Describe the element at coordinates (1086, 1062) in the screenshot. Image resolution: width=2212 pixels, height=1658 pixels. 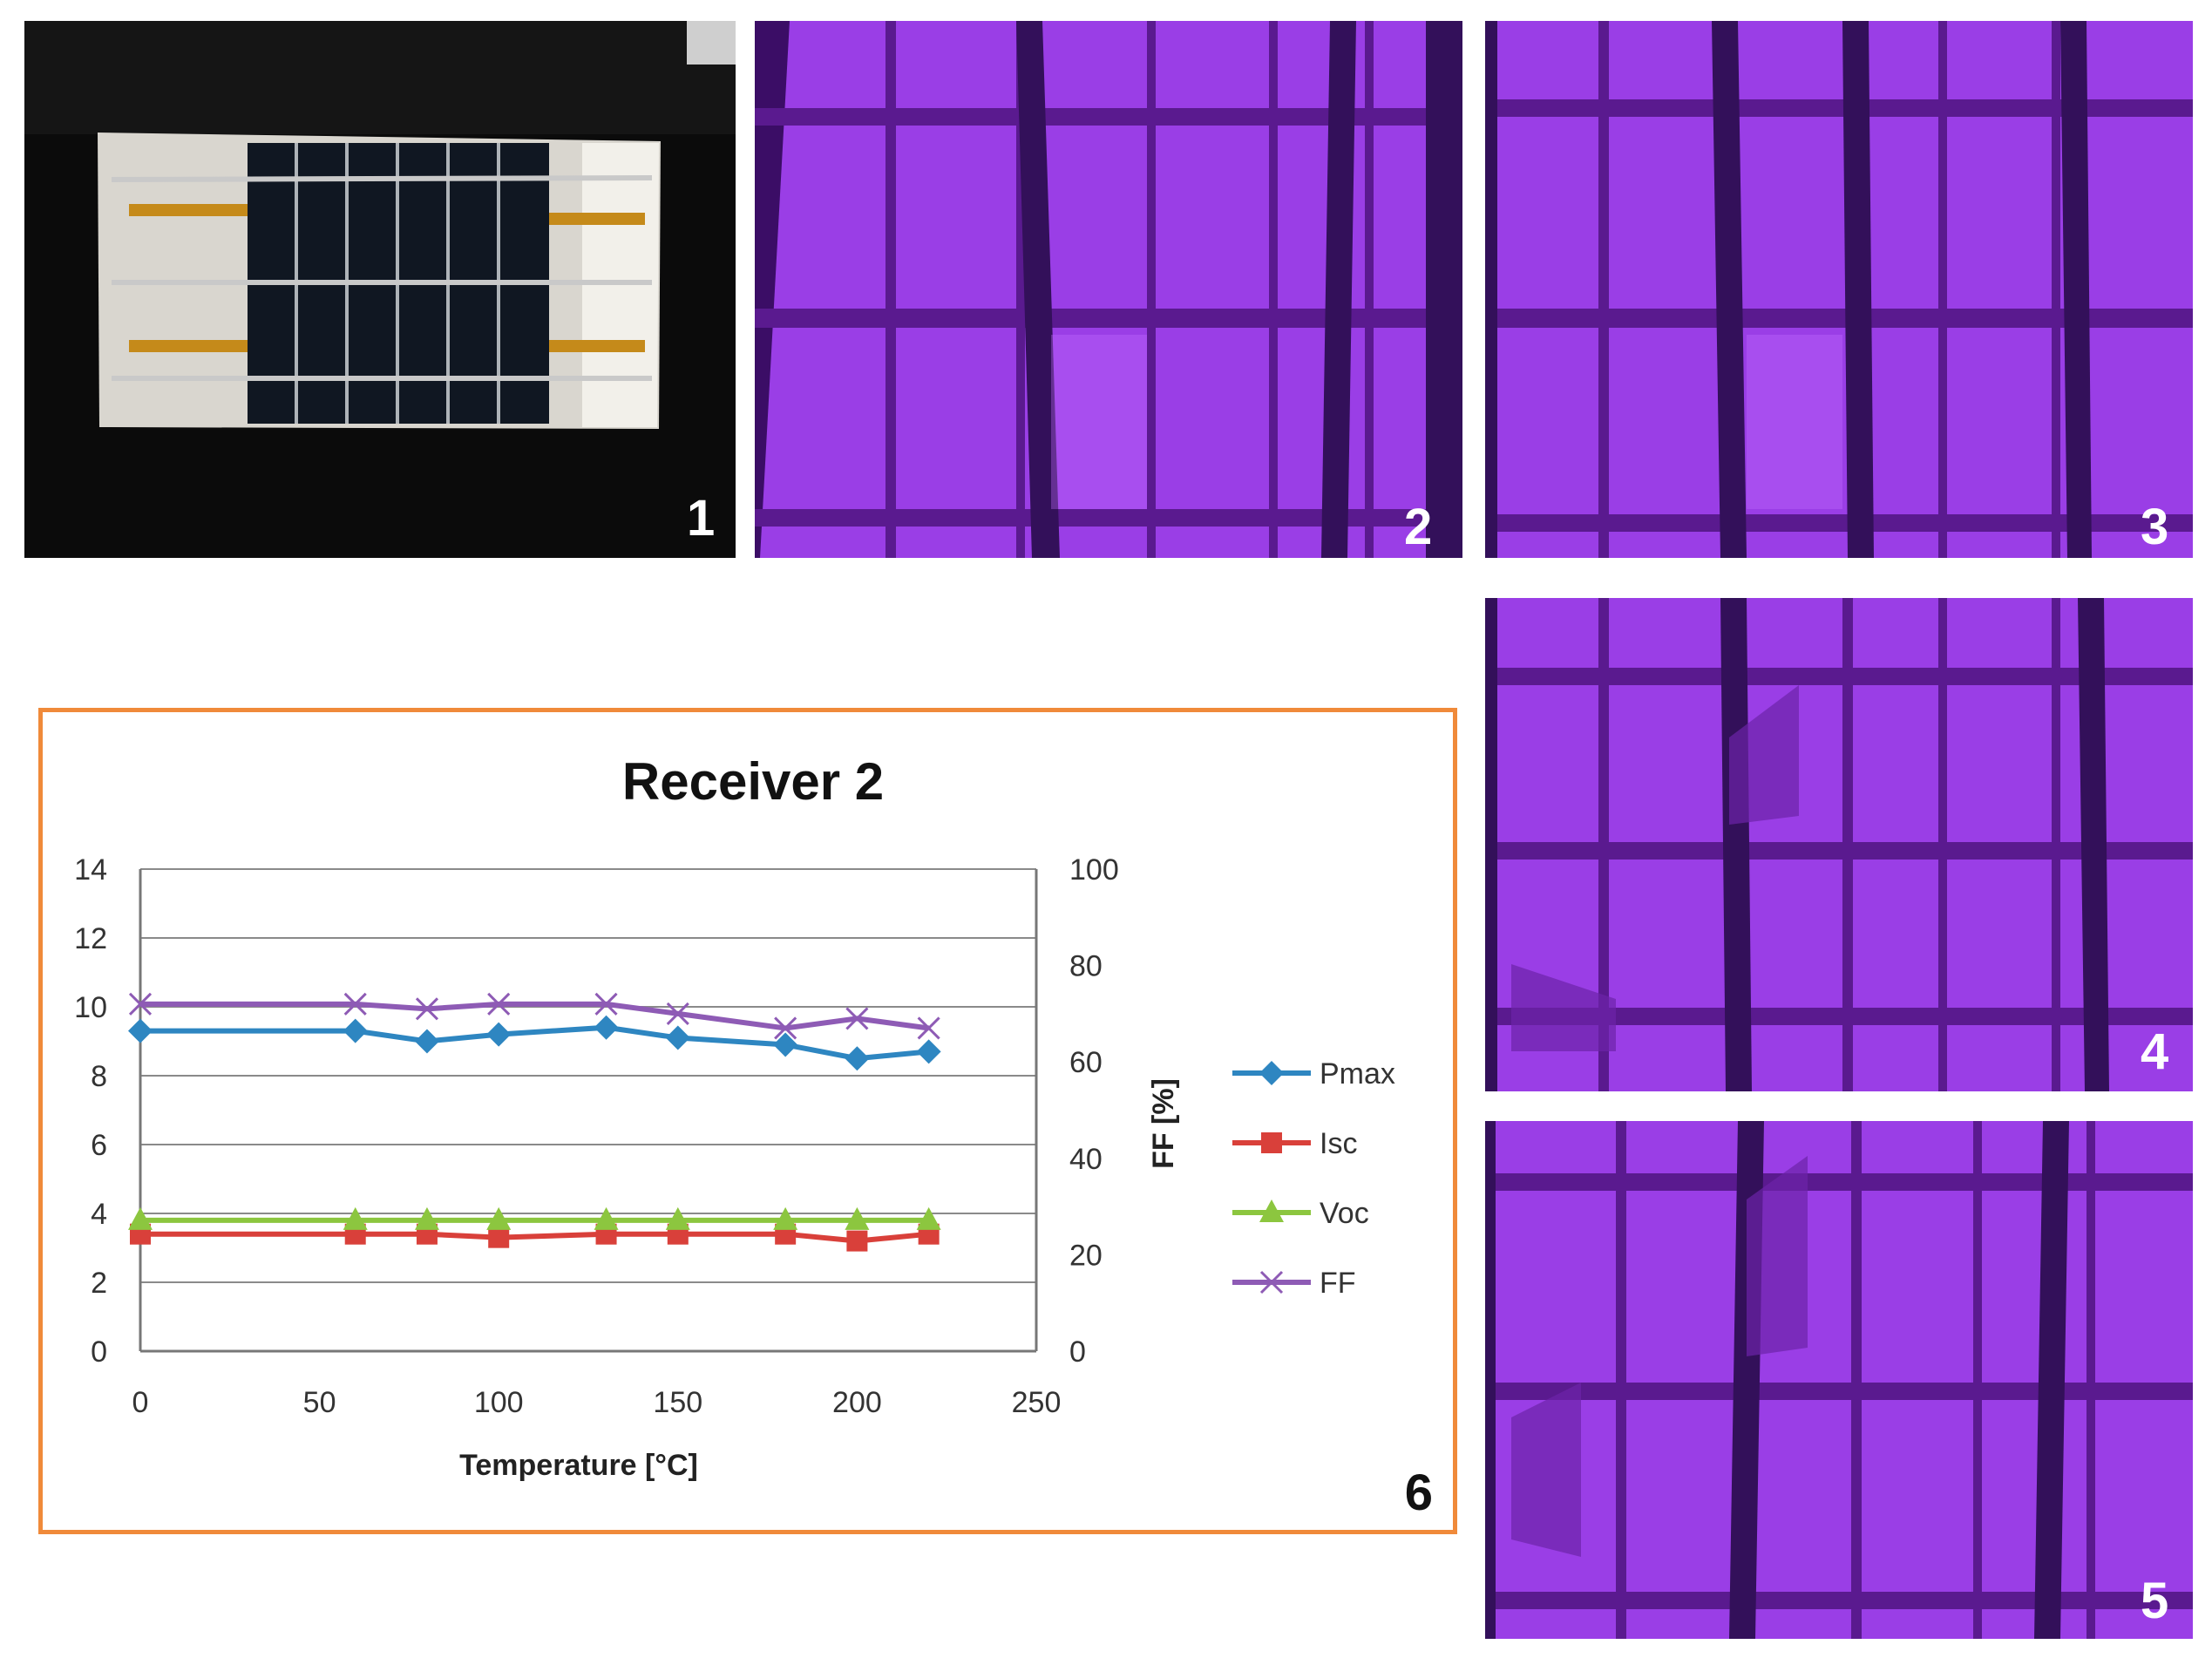
I see `y2-tick-label: 60` at that location.